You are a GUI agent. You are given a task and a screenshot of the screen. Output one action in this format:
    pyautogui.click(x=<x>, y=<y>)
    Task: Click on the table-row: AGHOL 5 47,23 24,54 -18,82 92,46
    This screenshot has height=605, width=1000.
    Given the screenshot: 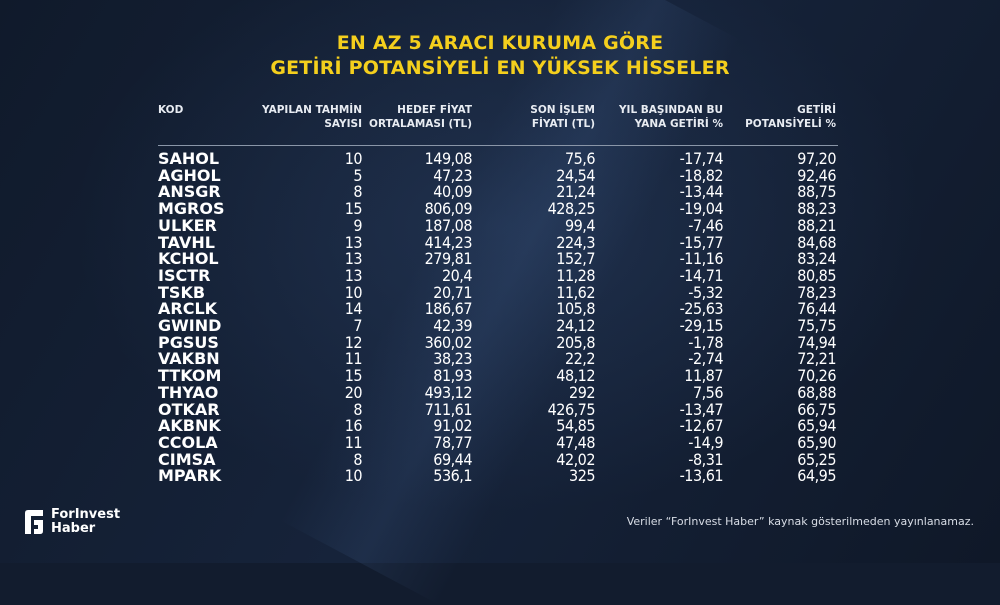 What is the action you would take?
    pyautogui.click(x=500, y=175)
    